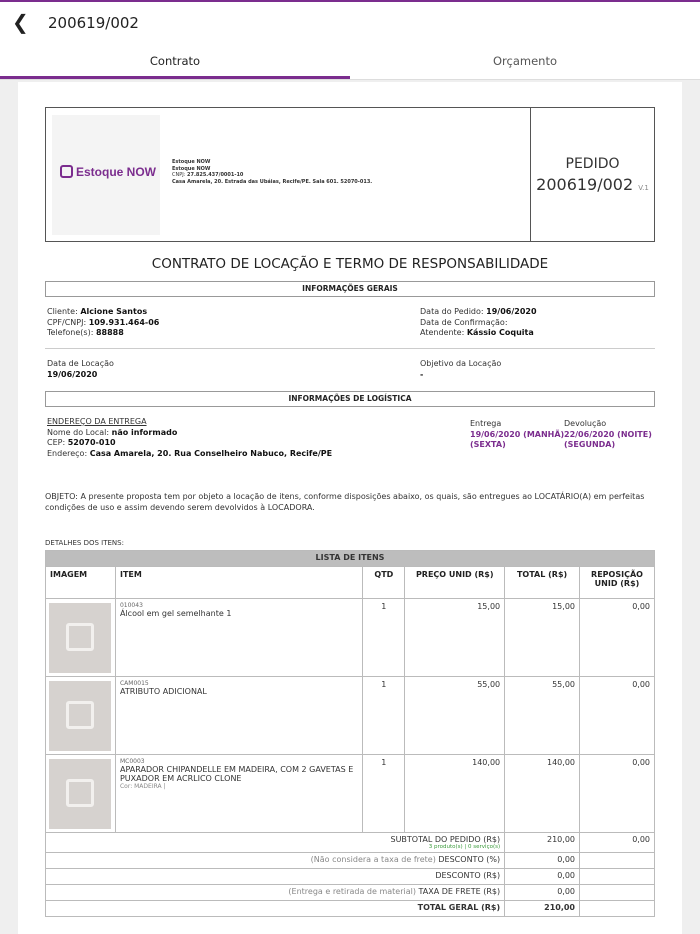  Describe the element at coordinates (455, 582) in the screenshot. I see `col-preco: PREÇO UNID (R$)` at that location.